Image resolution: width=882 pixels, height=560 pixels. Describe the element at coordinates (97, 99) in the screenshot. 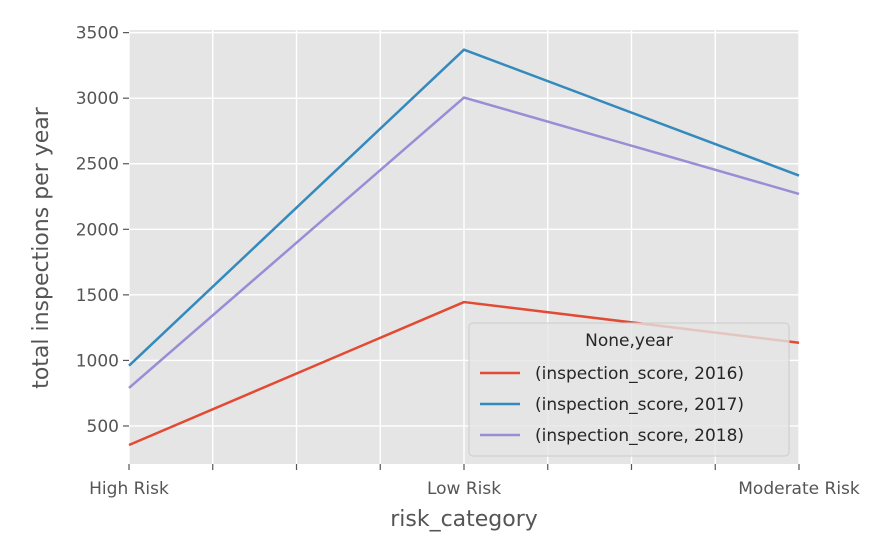

I see `y-tick-label: 3000` at that location.